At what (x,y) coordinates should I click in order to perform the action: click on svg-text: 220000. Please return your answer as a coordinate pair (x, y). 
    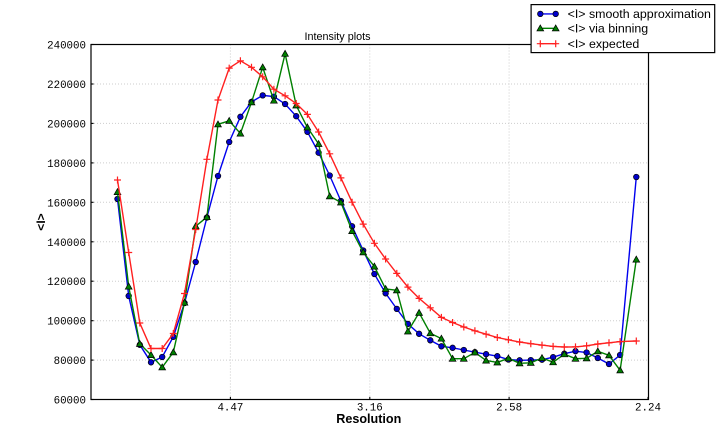
    Looking at the image, I should click on (66, 86).